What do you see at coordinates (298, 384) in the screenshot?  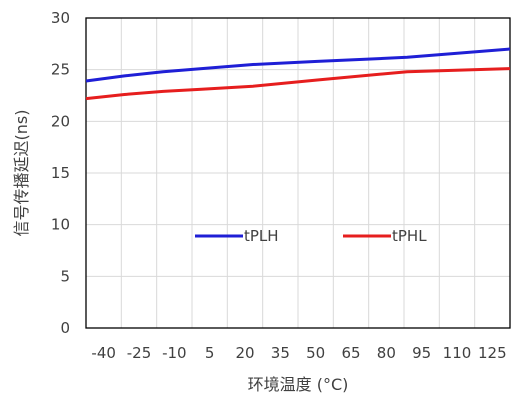 I see `x-axis-title: 环境温度 (°C)` at bounding box center [298, 384].